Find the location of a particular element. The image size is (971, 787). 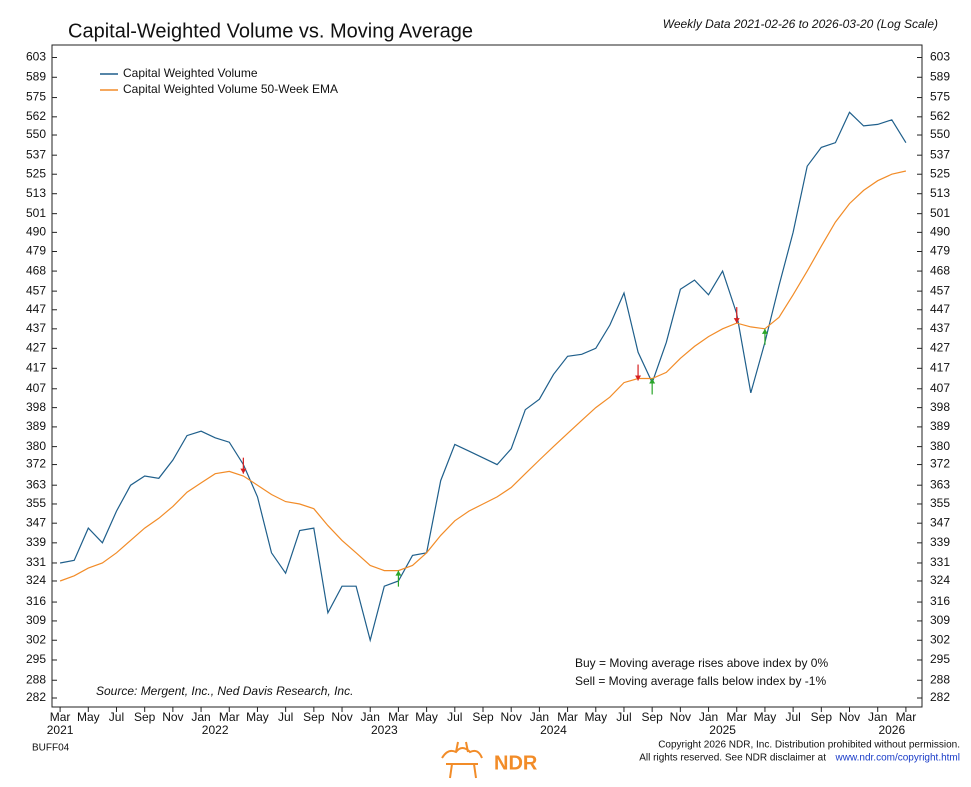

legend-label: Capital Weighted Volume is located at coordinates (190, 73).